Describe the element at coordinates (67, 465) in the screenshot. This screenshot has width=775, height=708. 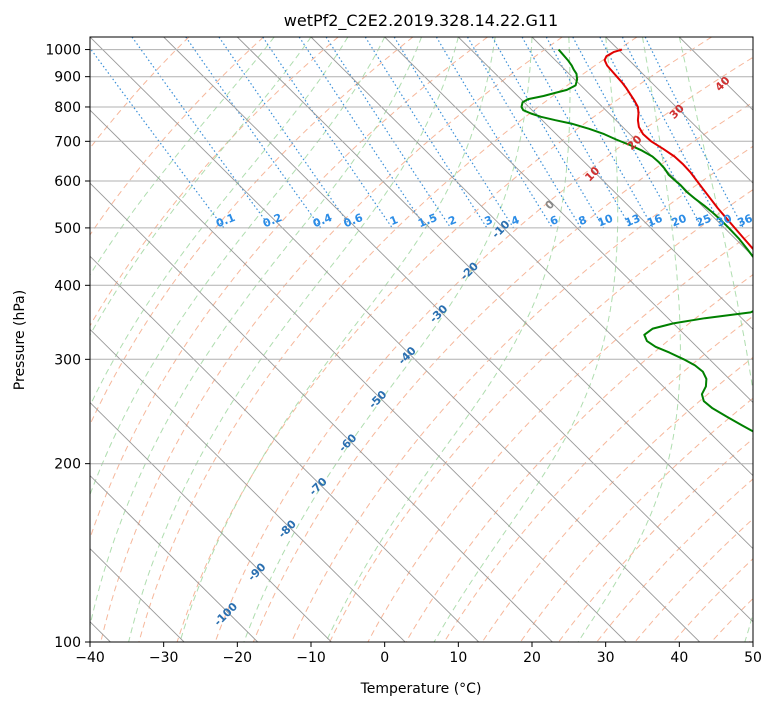
I see `y-tick-label: 200` at that location.